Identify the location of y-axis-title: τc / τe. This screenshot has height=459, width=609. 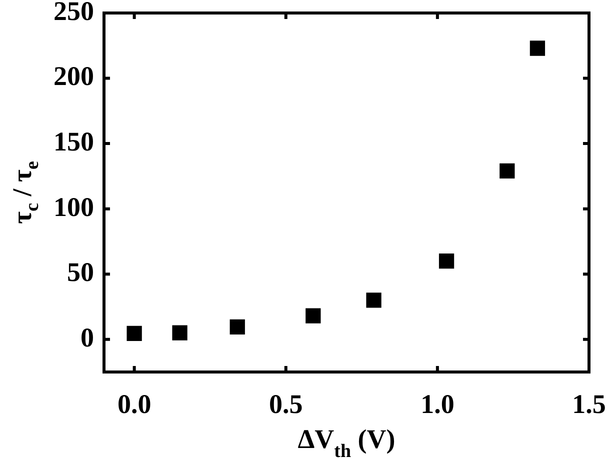
(24, 192).